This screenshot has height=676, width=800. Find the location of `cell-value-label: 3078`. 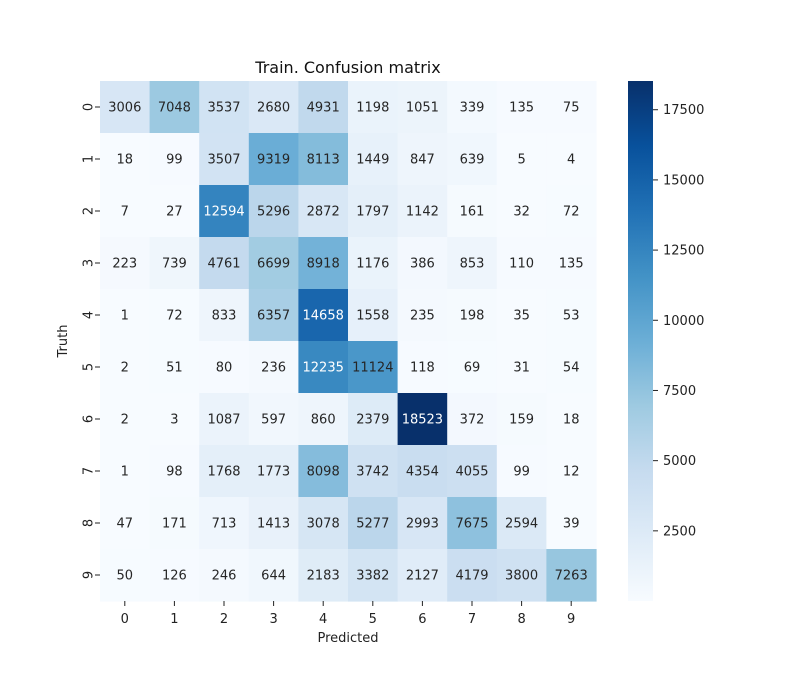

cell-value-label: 3078 is located at coordinates (323, 524).